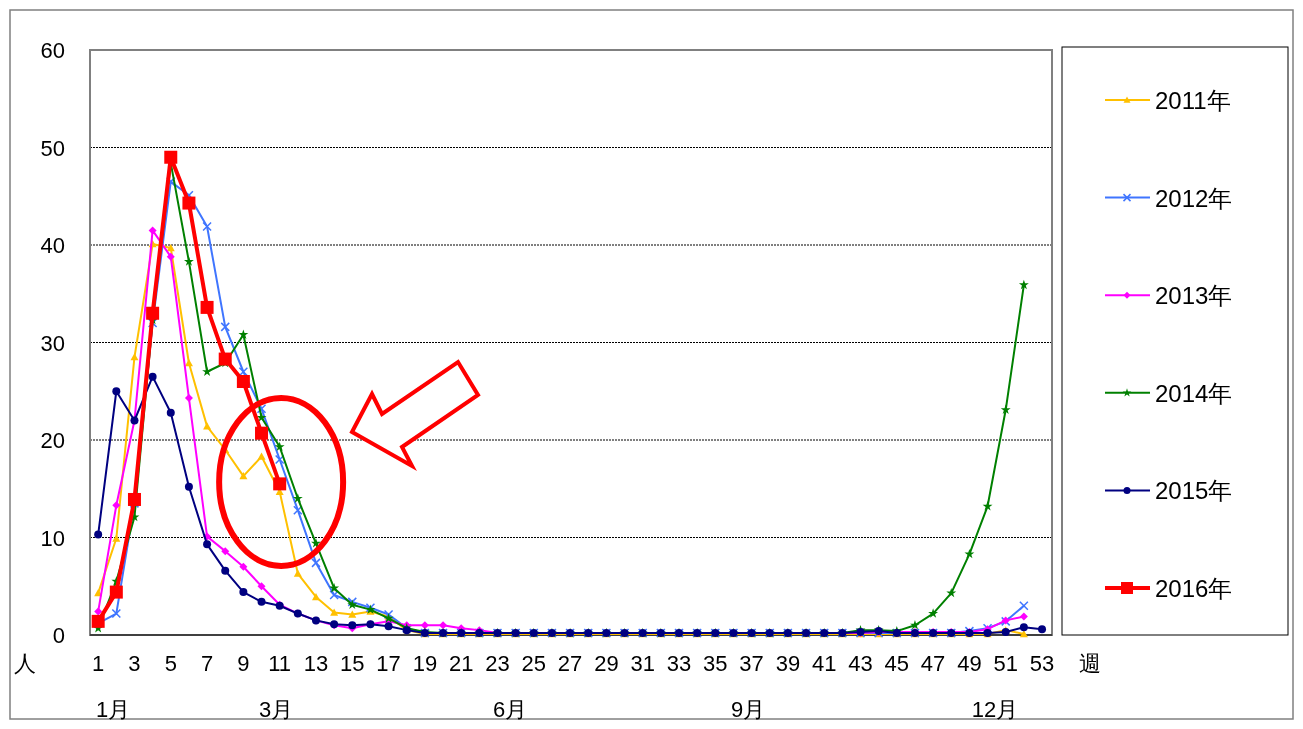 This screenshot has height=729, width=1303. What do you see at coordinates (207, 663) in the screenshot?
I see `x-tick-label: 7` at bounding box center [207, 663].